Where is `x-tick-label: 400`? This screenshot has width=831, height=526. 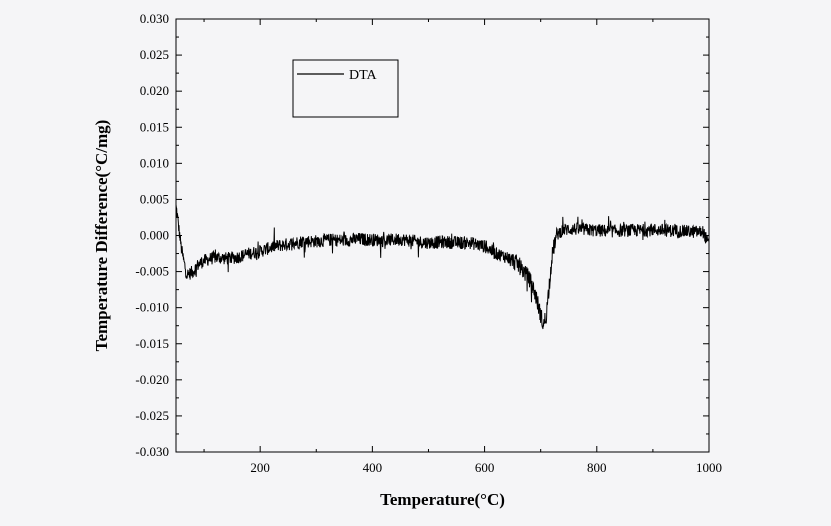 x-tick-label: 400 is located at coordinates (373, 467).